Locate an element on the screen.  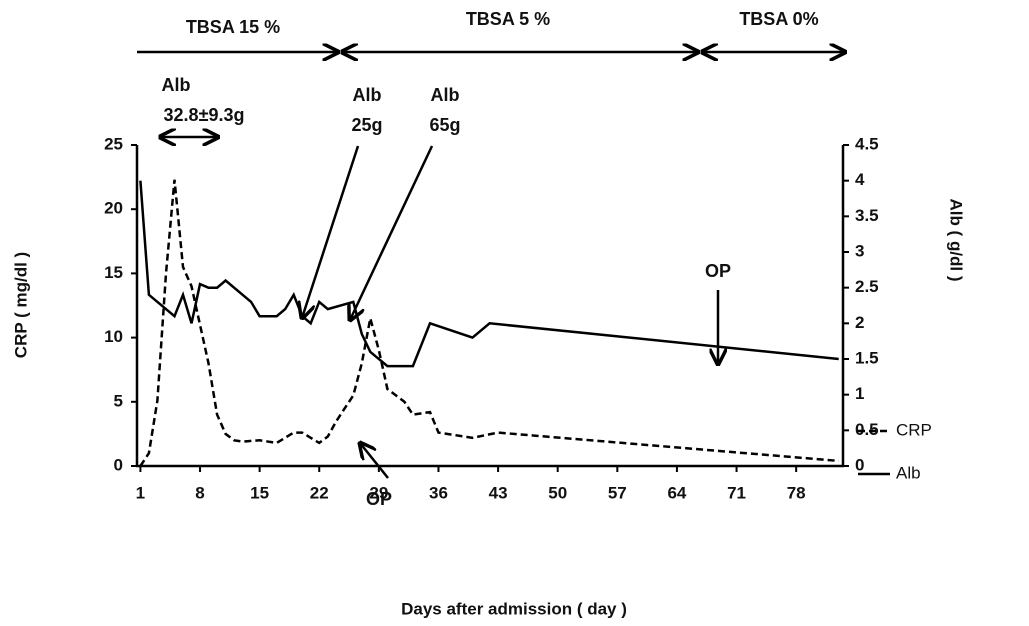
y-tick-label: 20 is located at coordinates (113, 208).